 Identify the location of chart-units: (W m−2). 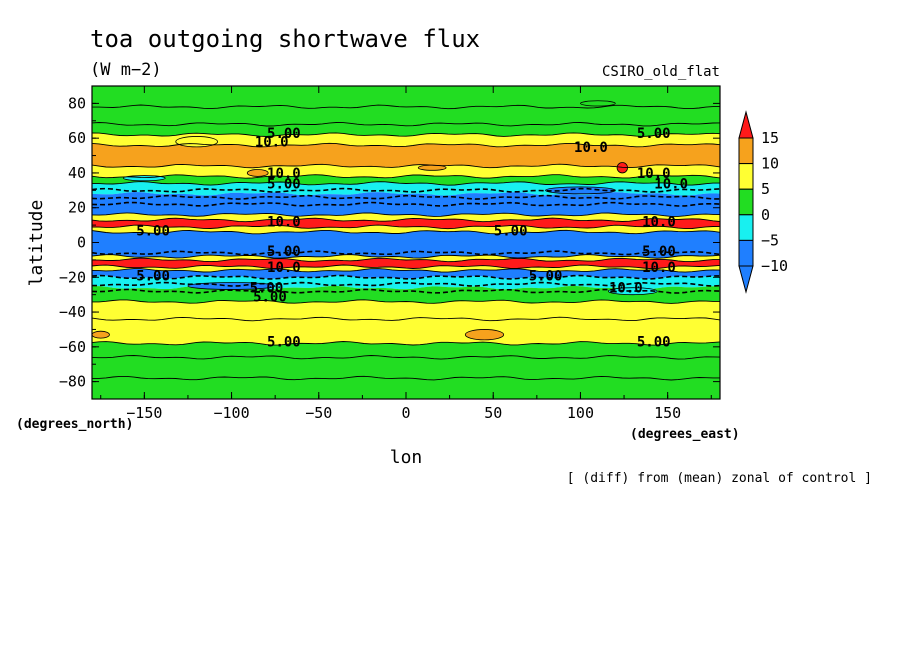
(126, 70).